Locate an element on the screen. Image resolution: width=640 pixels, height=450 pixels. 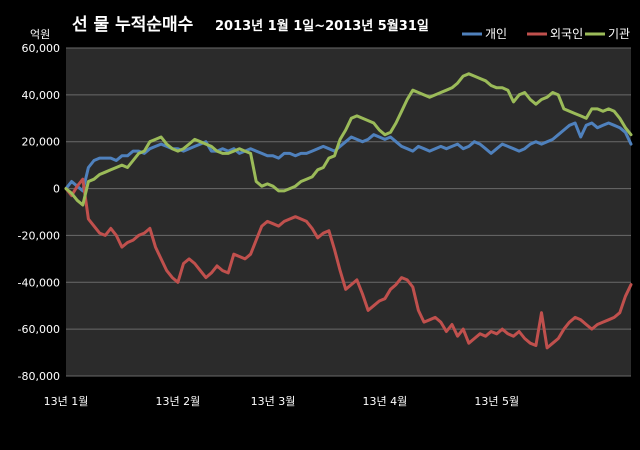
y-tick-label: -40,000 is located at coordinates (39, 282).